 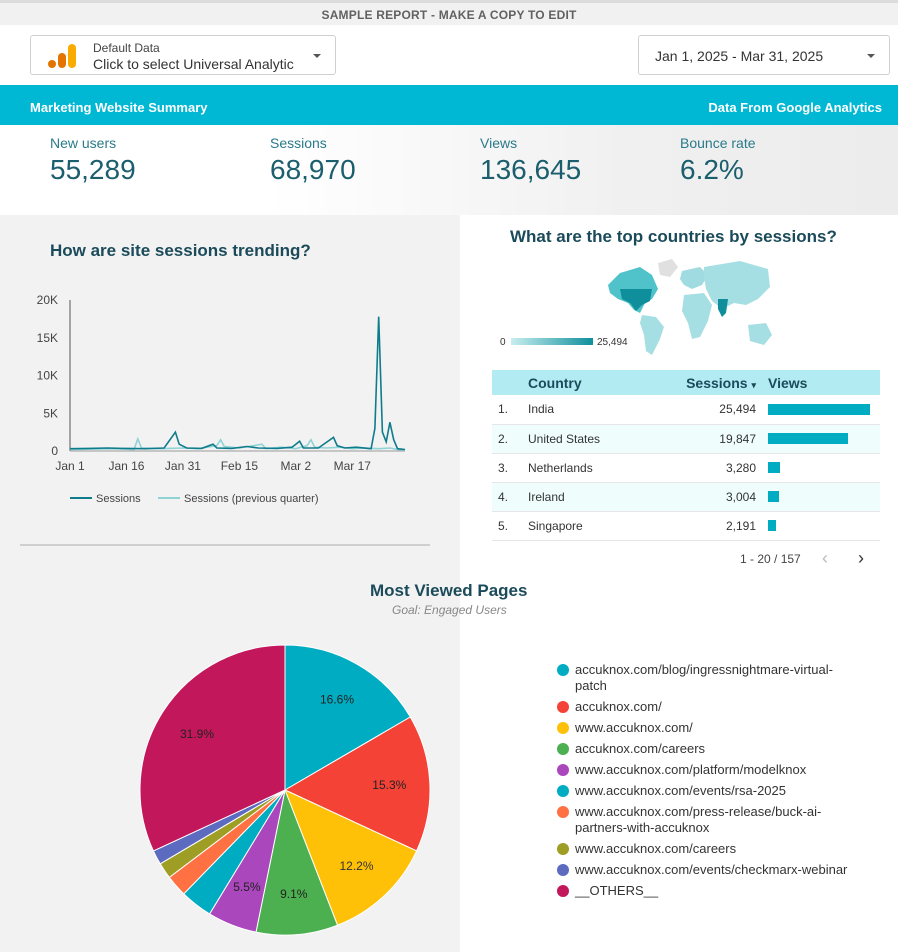 I want to click on row-sessions: 2,191, so click(x=712, y=526).